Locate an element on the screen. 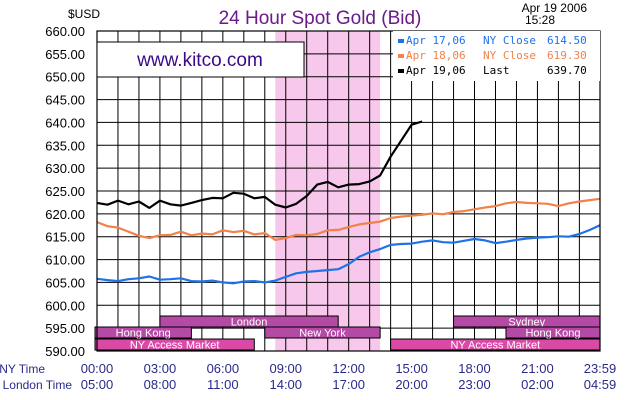 The image size is (630, 400). y-tick-label: 655.00 is located at coordinates (65, 54).